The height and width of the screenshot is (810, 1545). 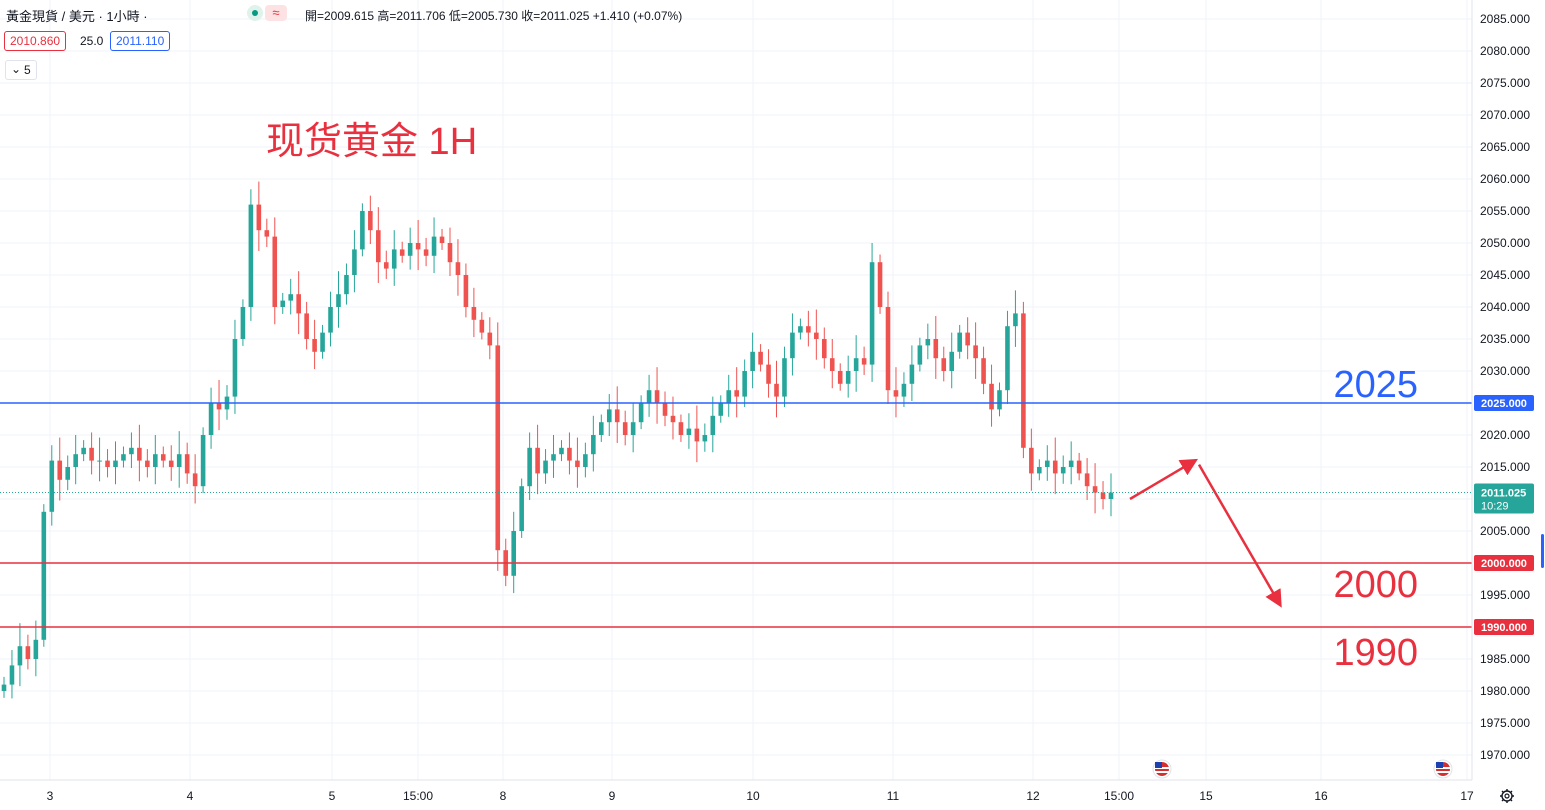 What do you see at coordinates (1119, 796) in the screenshot?
I see `time-tick-label: 15:00` at bounding box center [1119, 796].